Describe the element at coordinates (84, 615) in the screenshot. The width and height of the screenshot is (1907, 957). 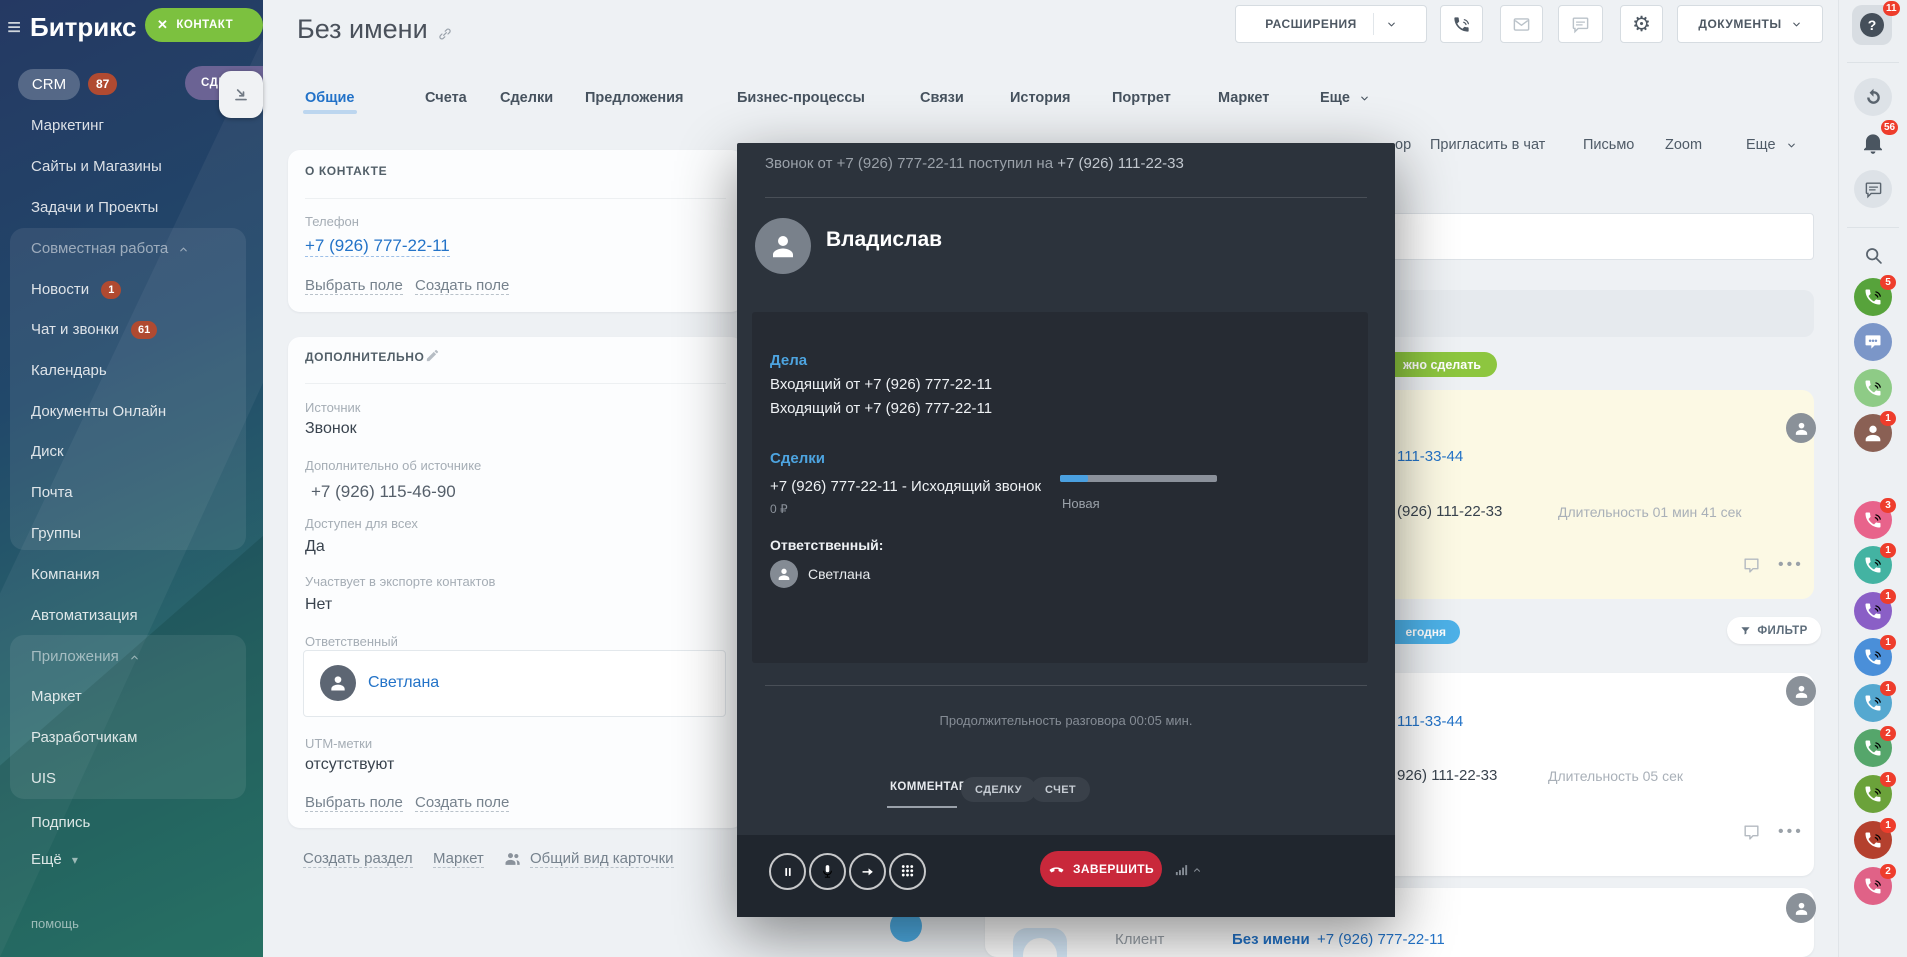
I see `sidebar-item-automation: Автоматизация` at that location.